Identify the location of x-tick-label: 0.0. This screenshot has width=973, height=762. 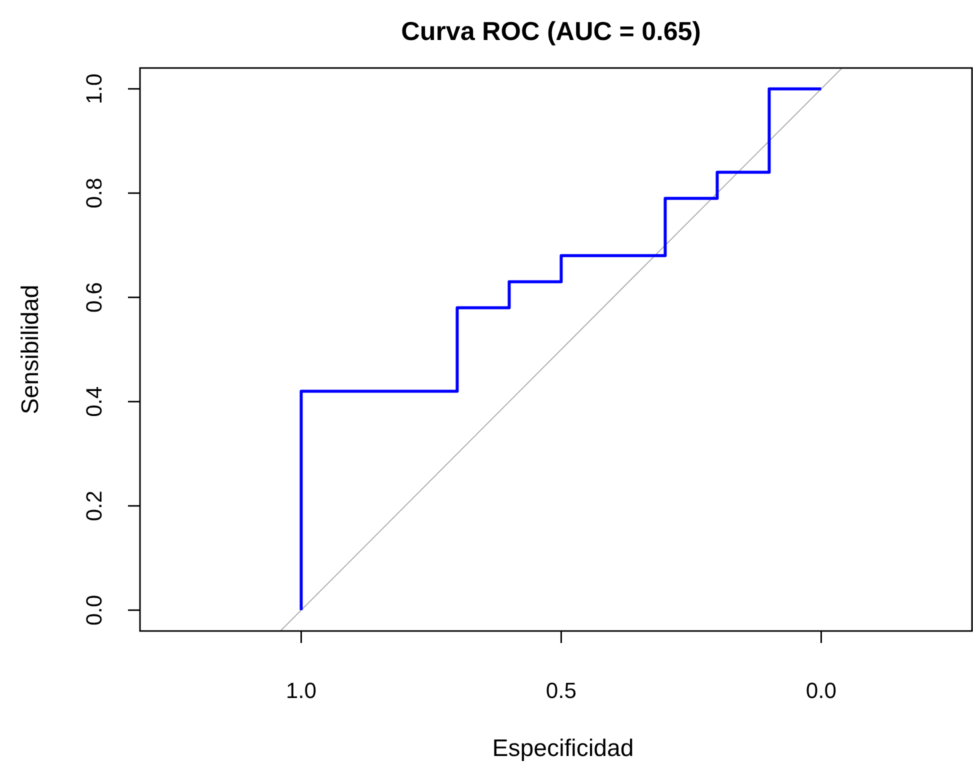
(821, 690).